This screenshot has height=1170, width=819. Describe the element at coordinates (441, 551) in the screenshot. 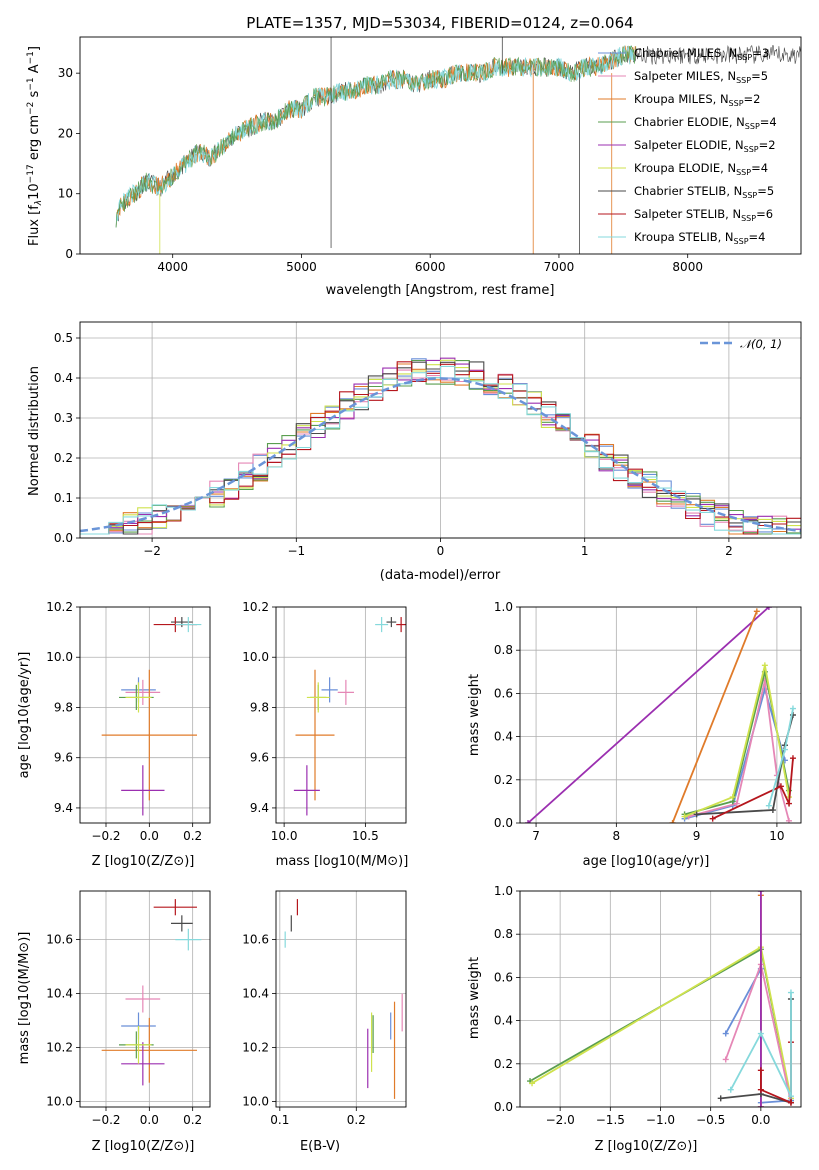

I see `x-tick-label: 0` at that location.